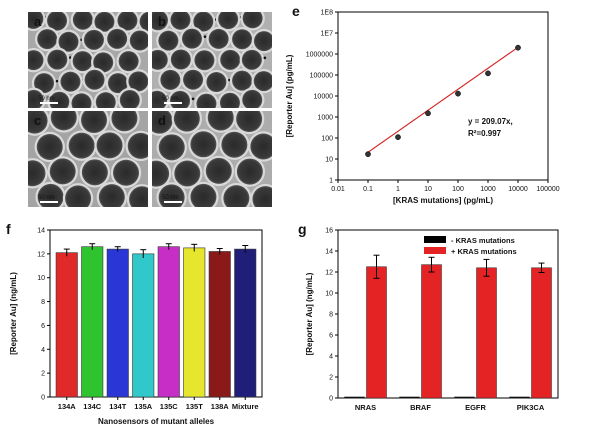 The width and height of the screenshot is (600, 429). Describe the element at coordinates (156, 421) in the screenshot. I see `x-axis-label: Nanosensors of mutant alleles` at that location.